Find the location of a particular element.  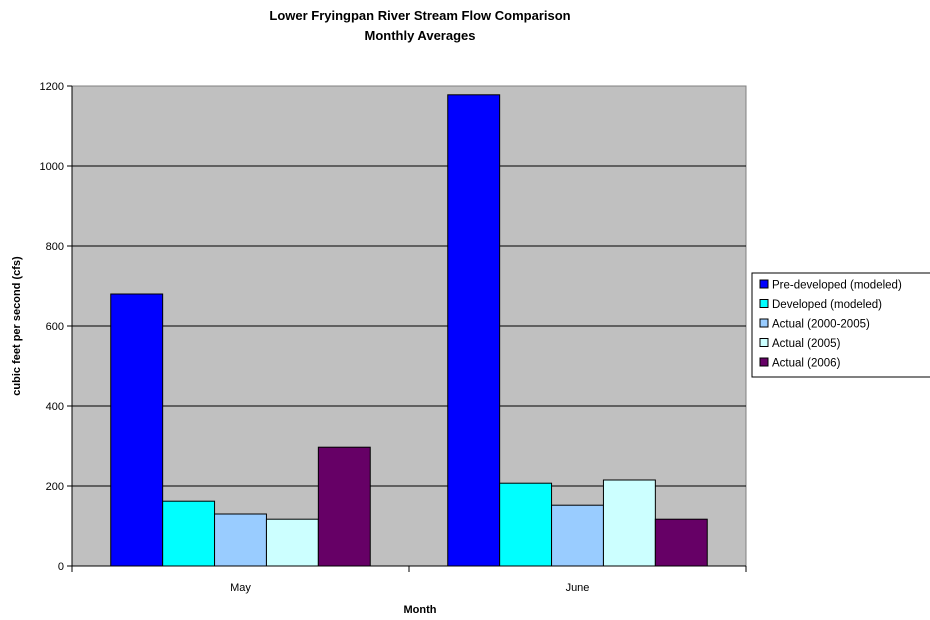

y-tick-label: 0 is located at coordinates (61, 567).